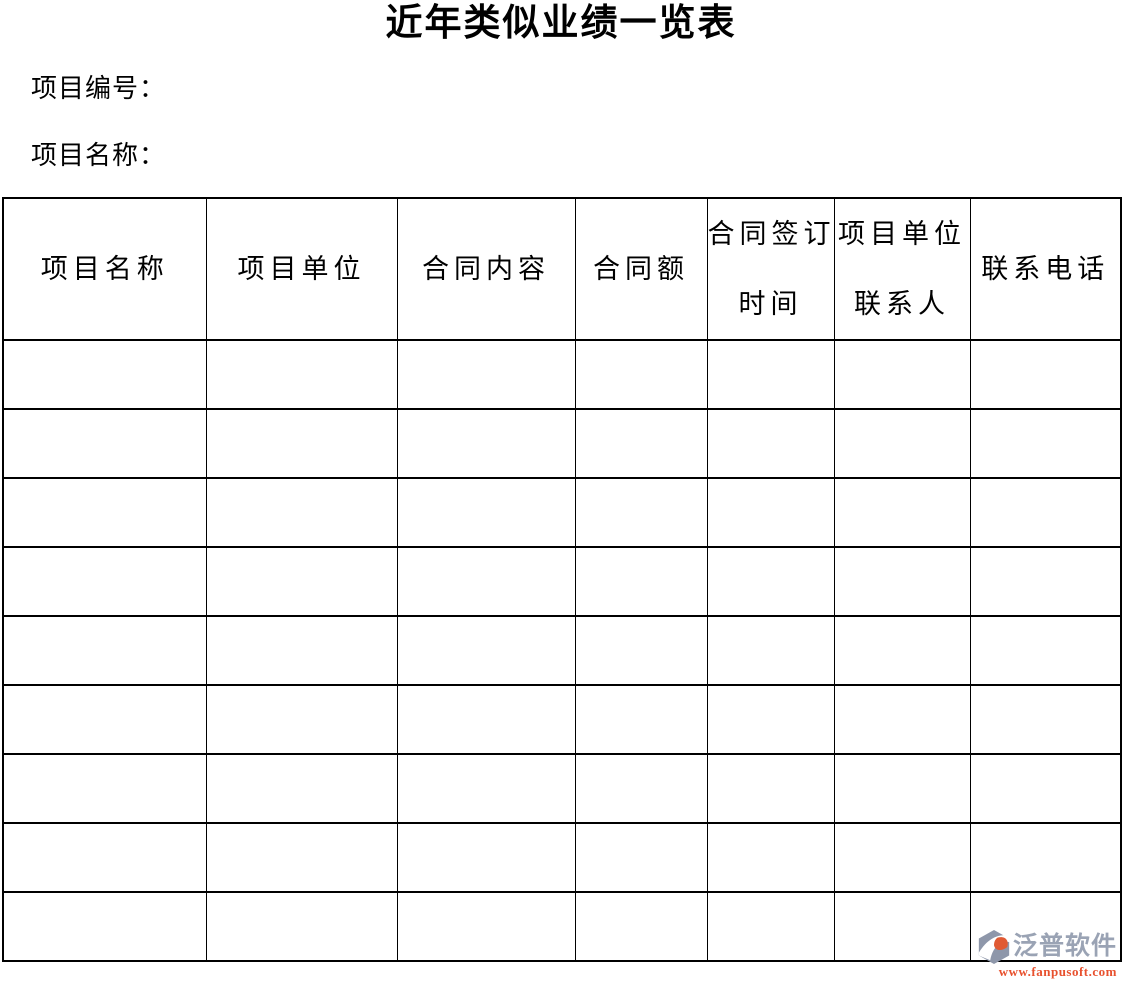  I want to click on fanpu-logo-icon, so click(995, 947).